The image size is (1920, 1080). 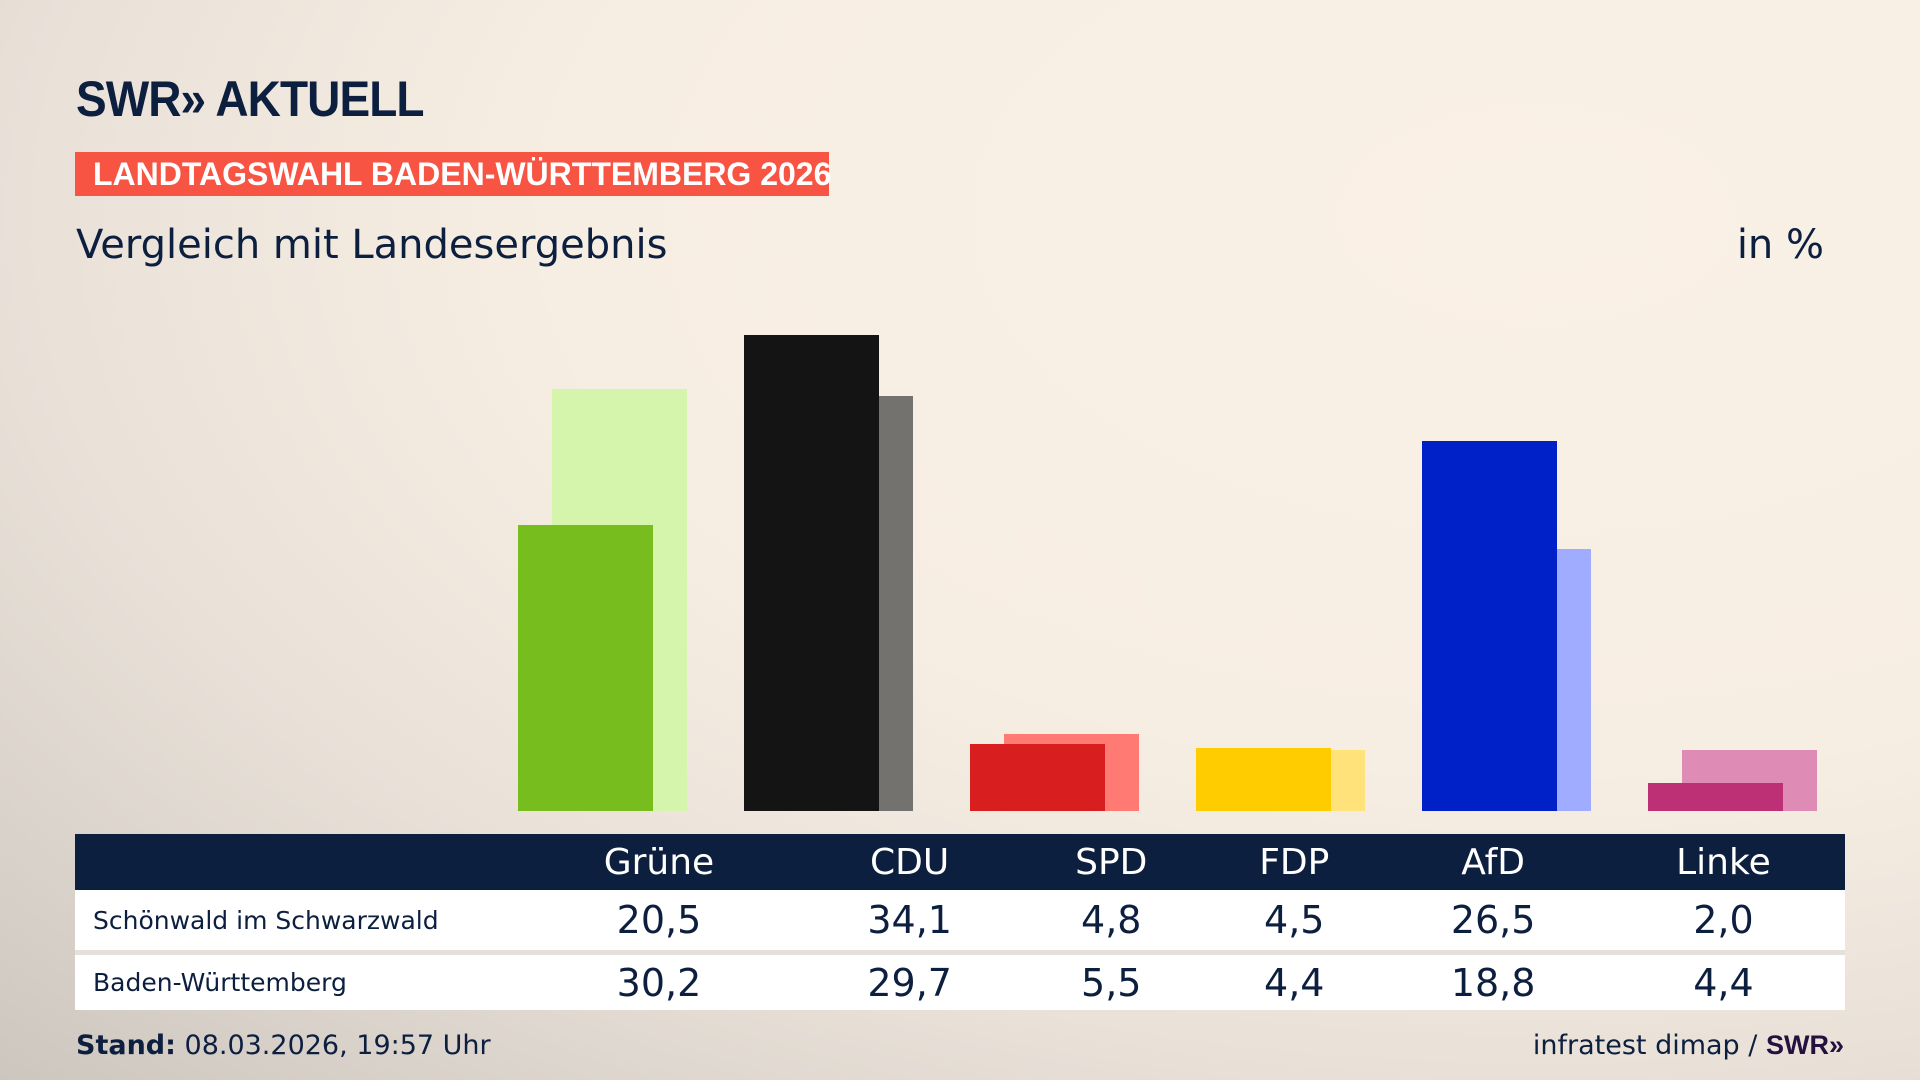 What do you see at coordinates (1263, 779) in the screenshot?
I see `bar-fdp-gemeinde` at bounding box center [1263, 779].